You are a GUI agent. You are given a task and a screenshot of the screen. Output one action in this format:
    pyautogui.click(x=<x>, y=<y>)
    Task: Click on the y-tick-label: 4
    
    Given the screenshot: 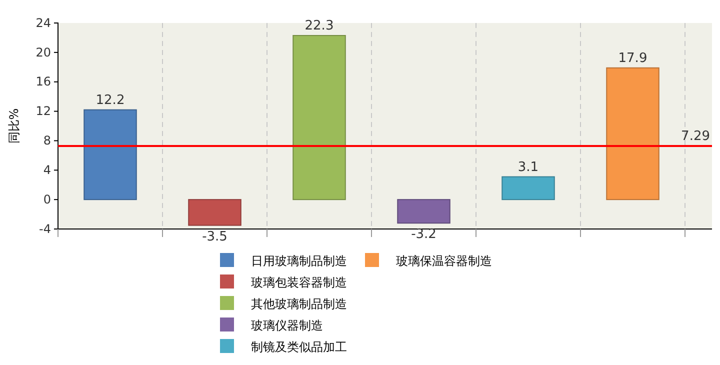 What is the action you would take?
    pyautogui.click(x=47, y=169)
    